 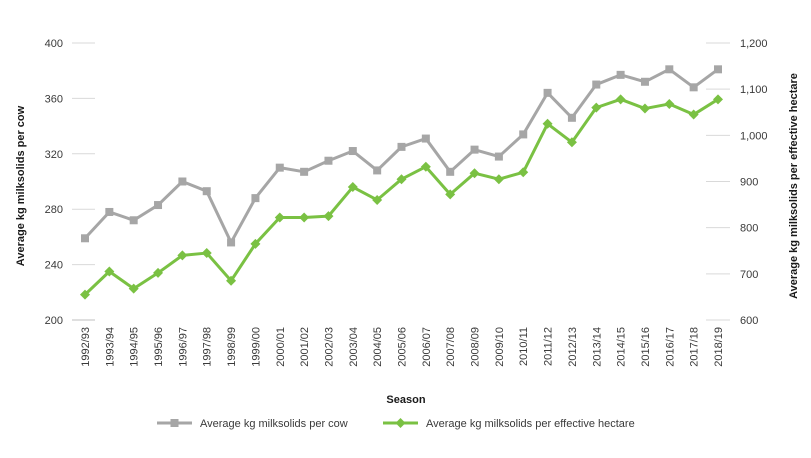 What do you see at coordinates (354, 347) in the screenshot?
I see `x-tick-label: 2003/04` at bounding box center [354, 347].